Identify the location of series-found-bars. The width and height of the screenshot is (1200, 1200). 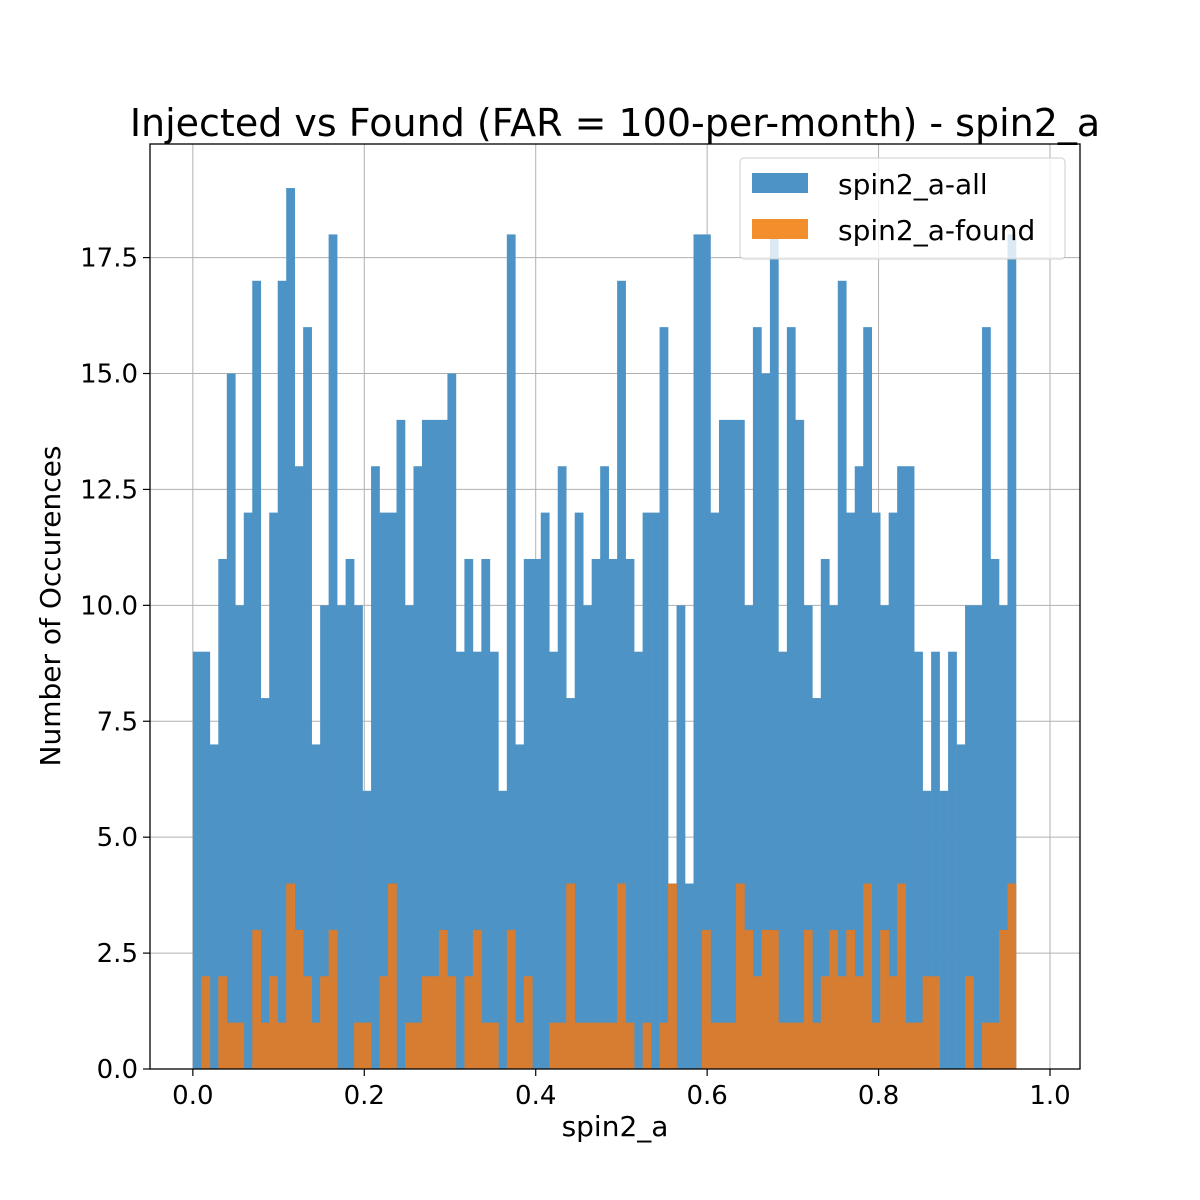
(609, 976).